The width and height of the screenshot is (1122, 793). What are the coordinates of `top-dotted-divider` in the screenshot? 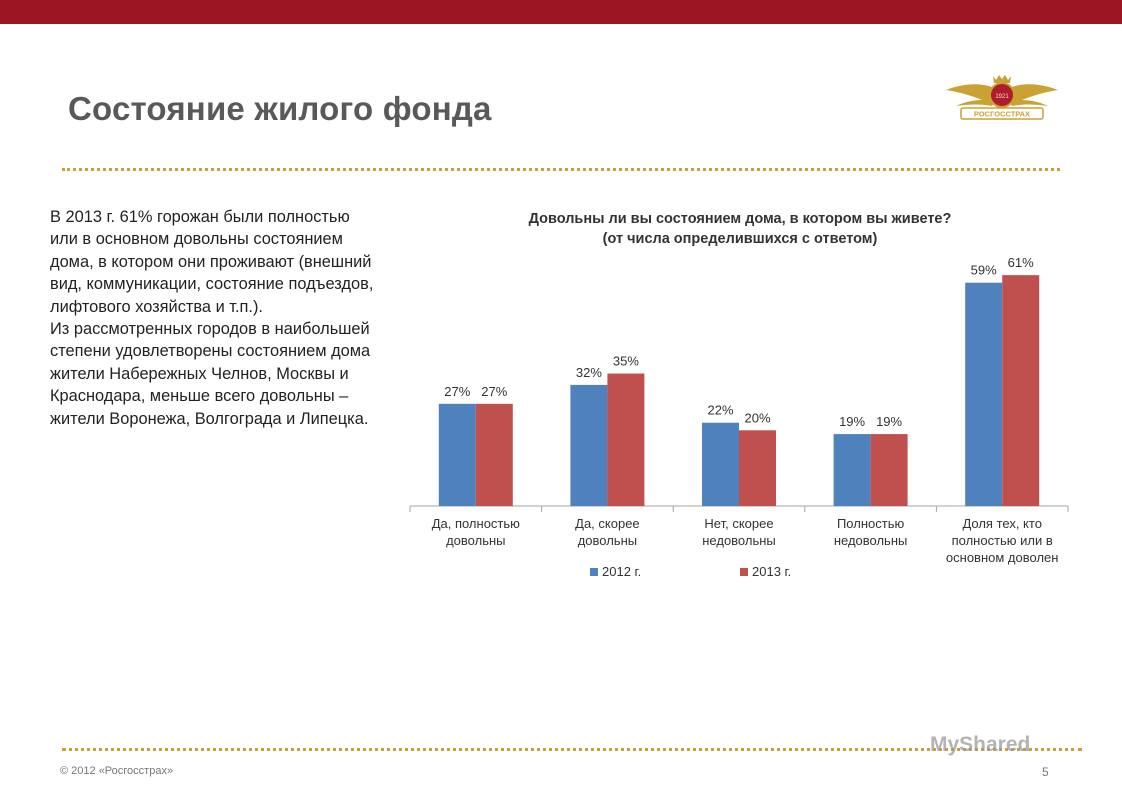 It's located at (561, 169).